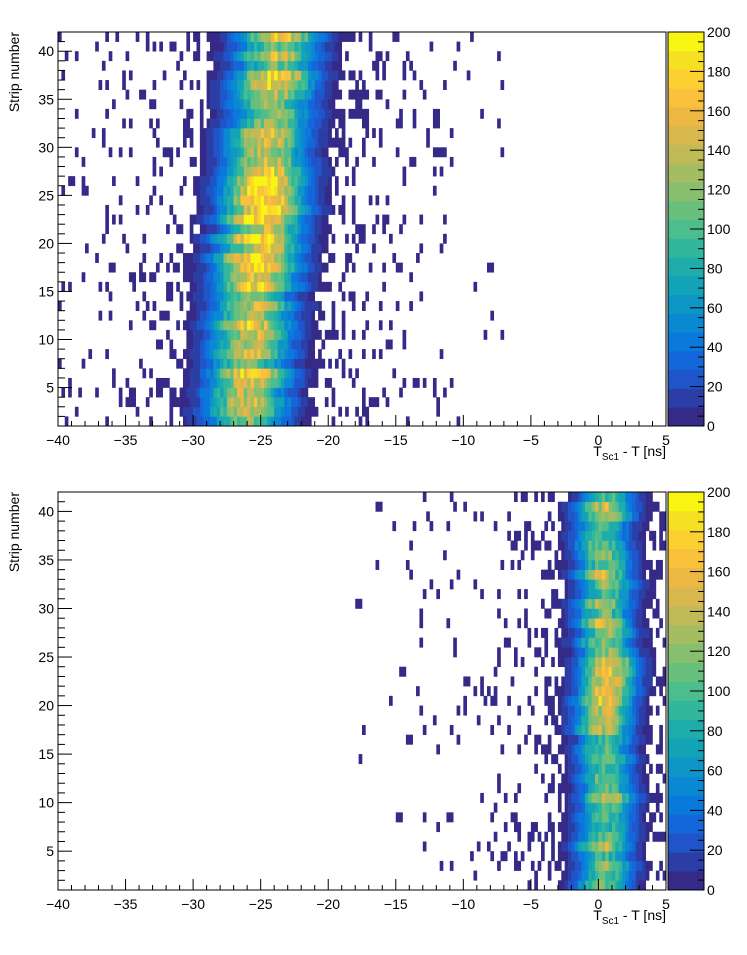 The image size is (747, 955). What do you see at coordinates (719, 229) in the screenshot?
I see `z-tick-label: 100` at bounding box center [719, 229].